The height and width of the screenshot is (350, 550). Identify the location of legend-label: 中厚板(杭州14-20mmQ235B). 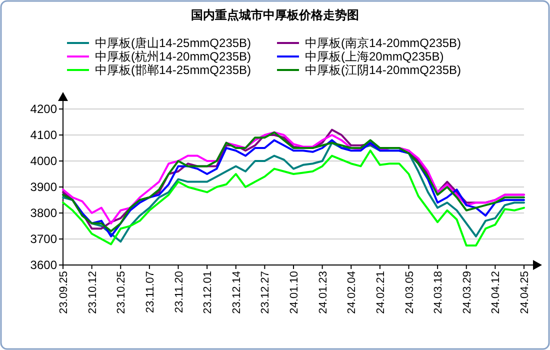
(173, 57).